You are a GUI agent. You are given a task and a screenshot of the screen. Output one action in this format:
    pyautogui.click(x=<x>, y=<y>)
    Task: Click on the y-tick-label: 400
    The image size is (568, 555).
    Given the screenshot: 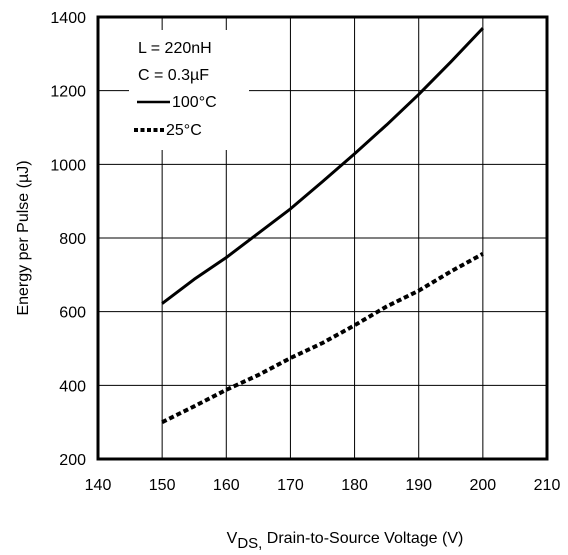 What is the action you would take?
    pyautogui.click(x=72, y=386)
    